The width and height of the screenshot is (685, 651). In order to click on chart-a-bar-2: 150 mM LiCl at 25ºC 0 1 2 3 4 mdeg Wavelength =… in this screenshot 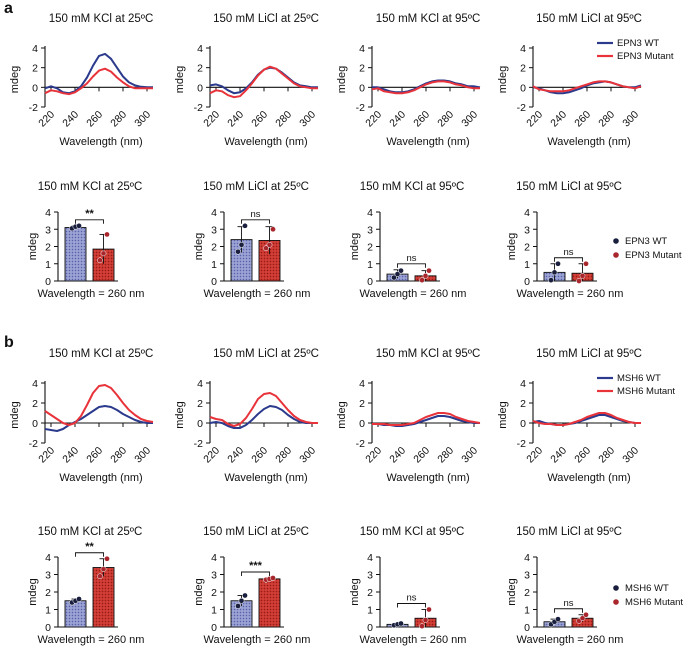, I will do `click(251, 240)`.